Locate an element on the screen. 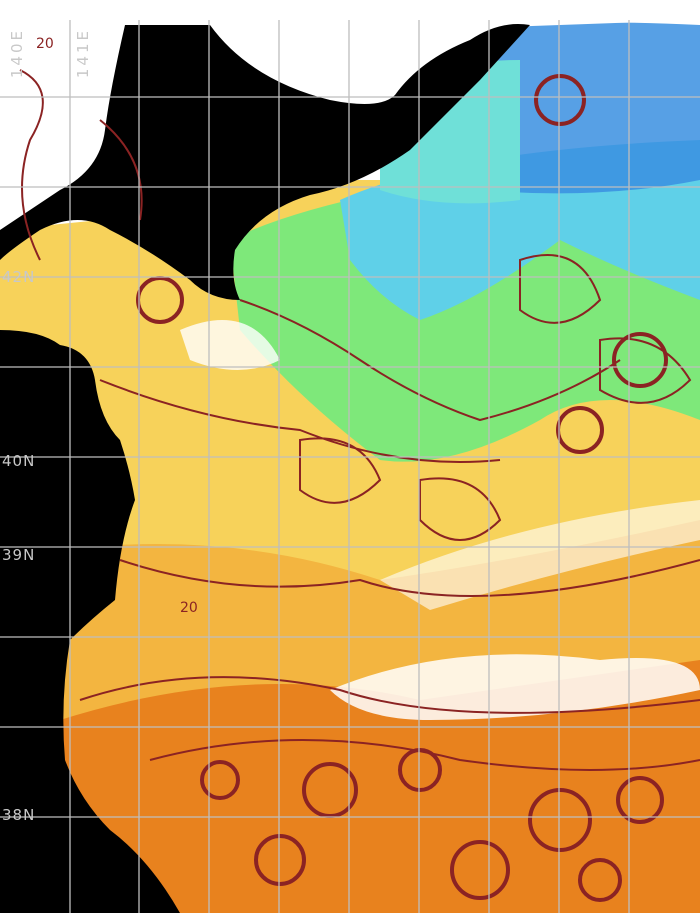 The width and height of the screenshot is (700, 913). lat-label-39n: 39N is located at coordinates (19, 555).